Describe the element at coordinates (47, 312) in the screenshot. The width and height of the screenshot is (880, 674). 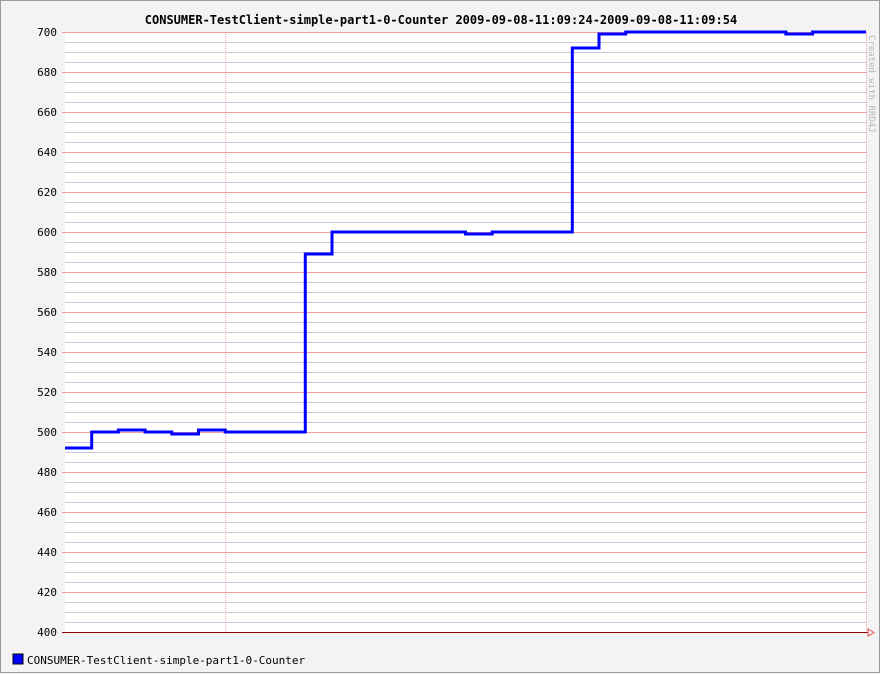
I see `y-tick-label: 560` at that location.